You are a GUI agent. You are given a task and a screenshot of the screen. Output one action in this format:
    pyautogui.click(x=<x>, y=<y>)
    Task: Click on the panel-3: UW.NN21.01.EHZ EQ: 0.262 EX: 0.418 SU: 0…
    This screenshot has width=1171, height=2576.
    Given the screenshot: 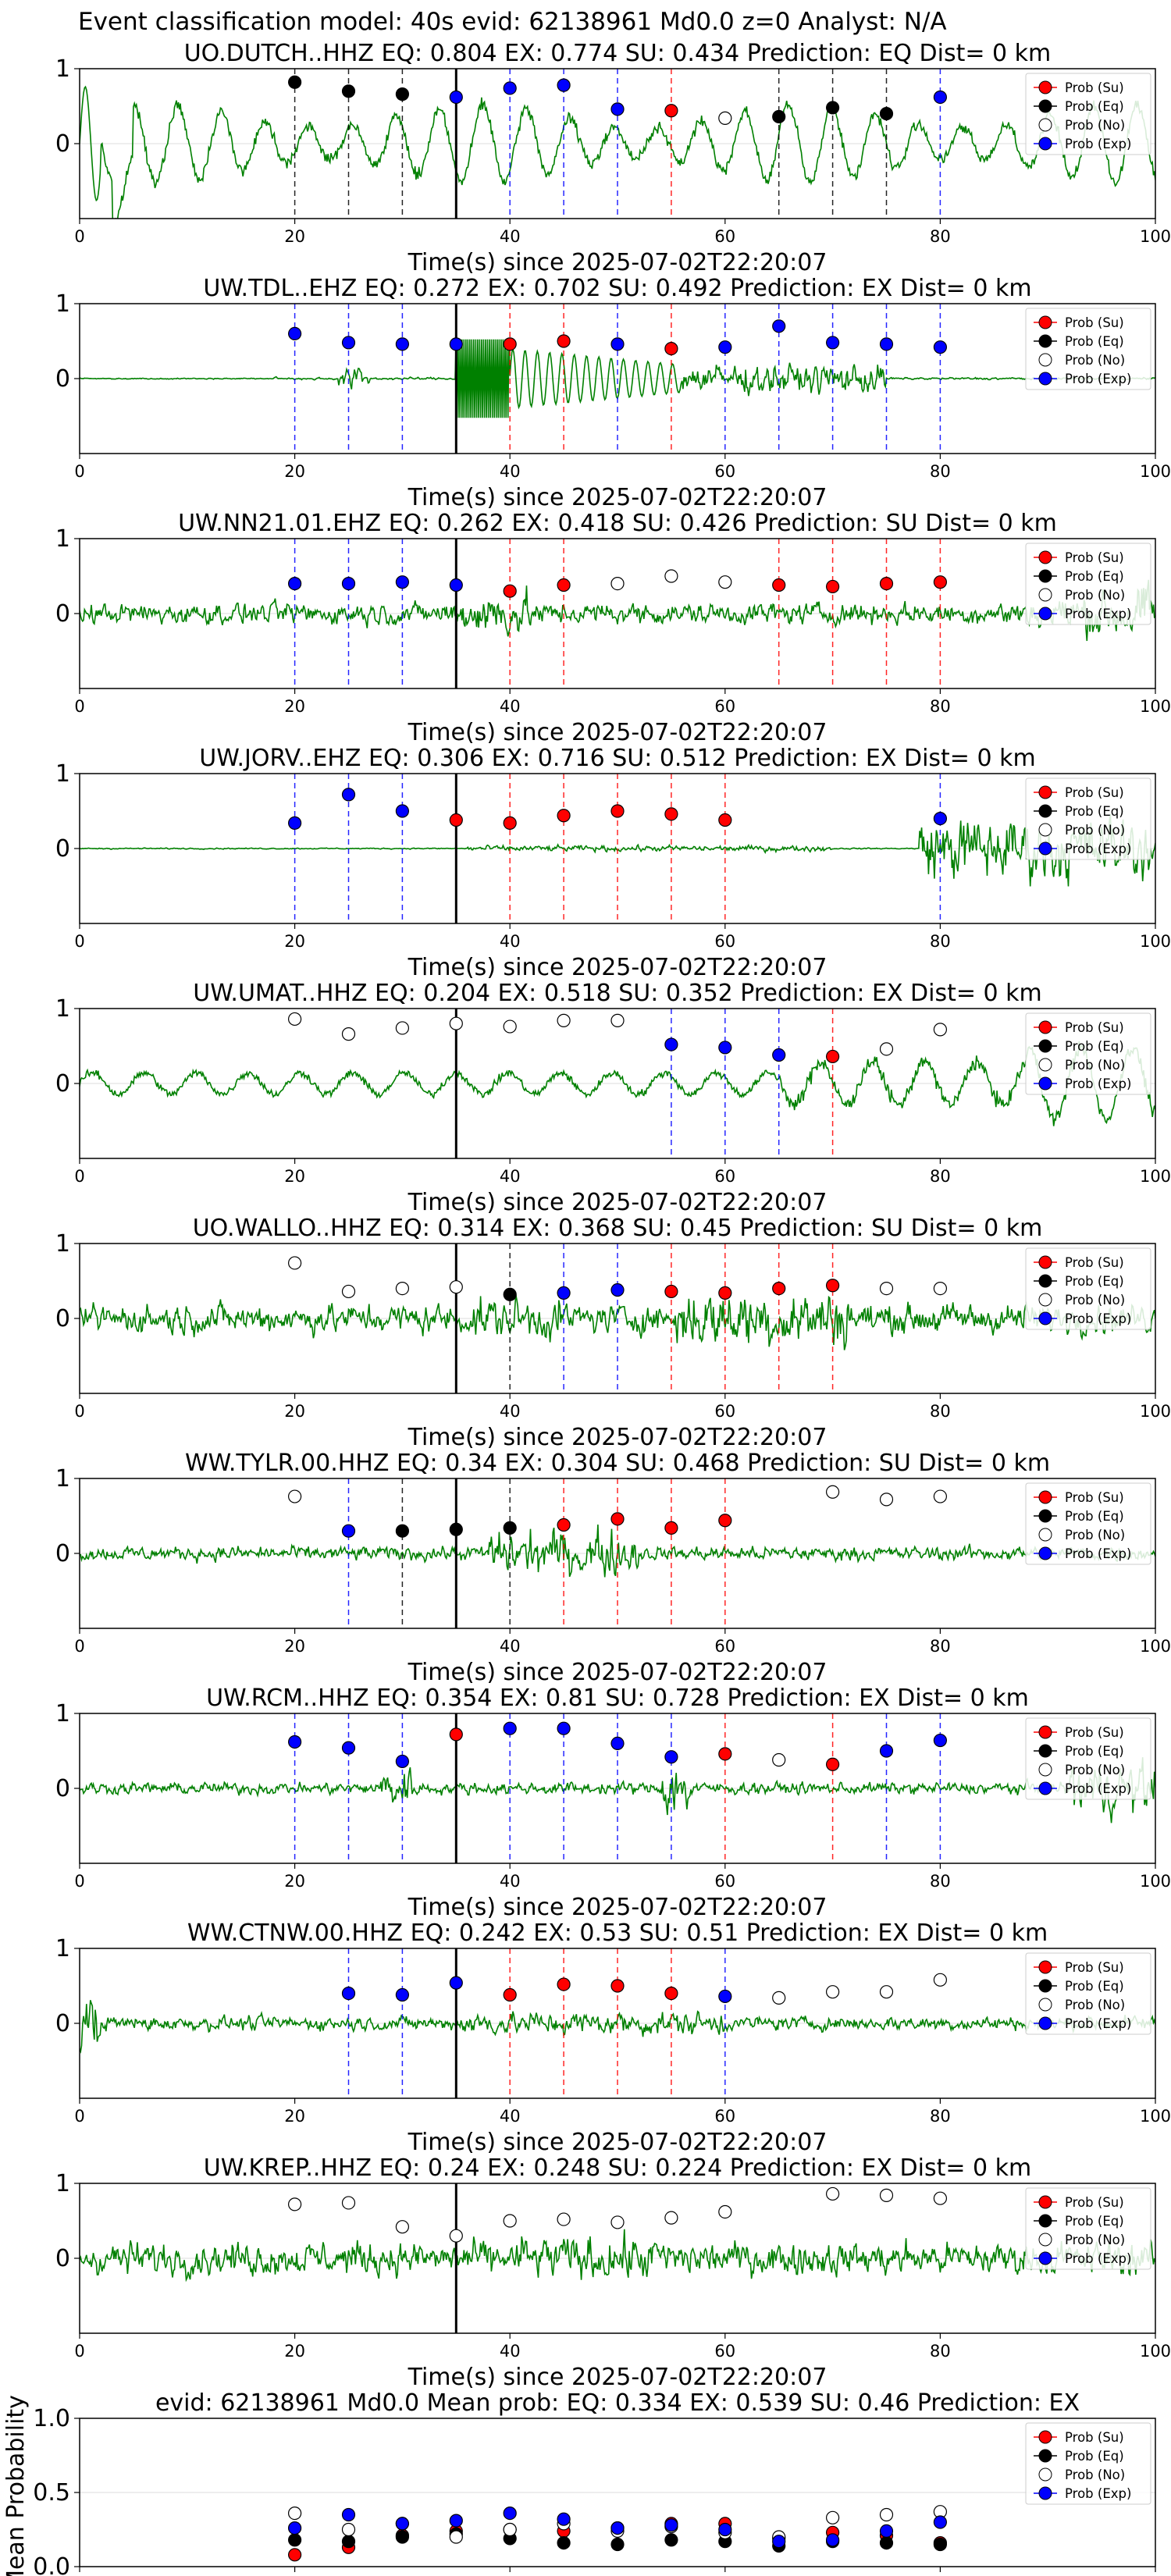 What is the action you would take?
    pyautogui.click(x=613, y=628)
    